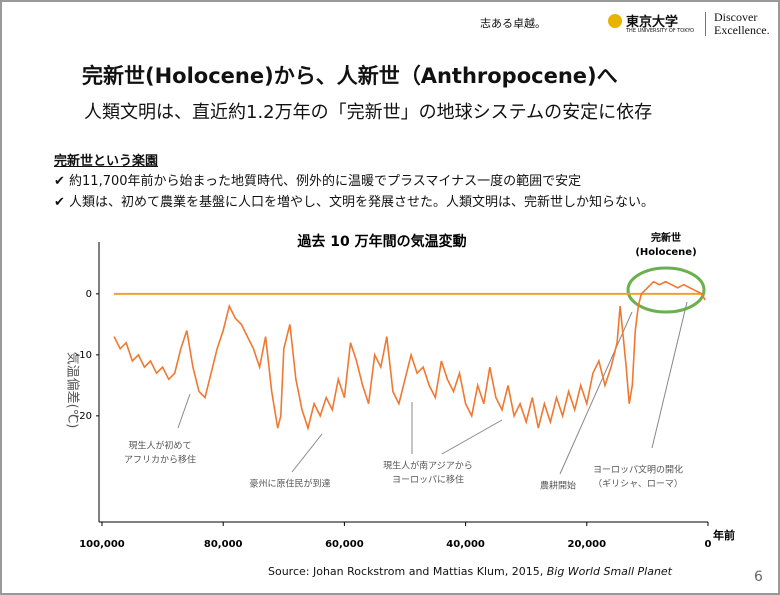 The height and width of the screenshot is (595, 780). Describe the element at coordinates (160, 460) in the screenshot. I see `annotation: アフリカから移住` at that location.